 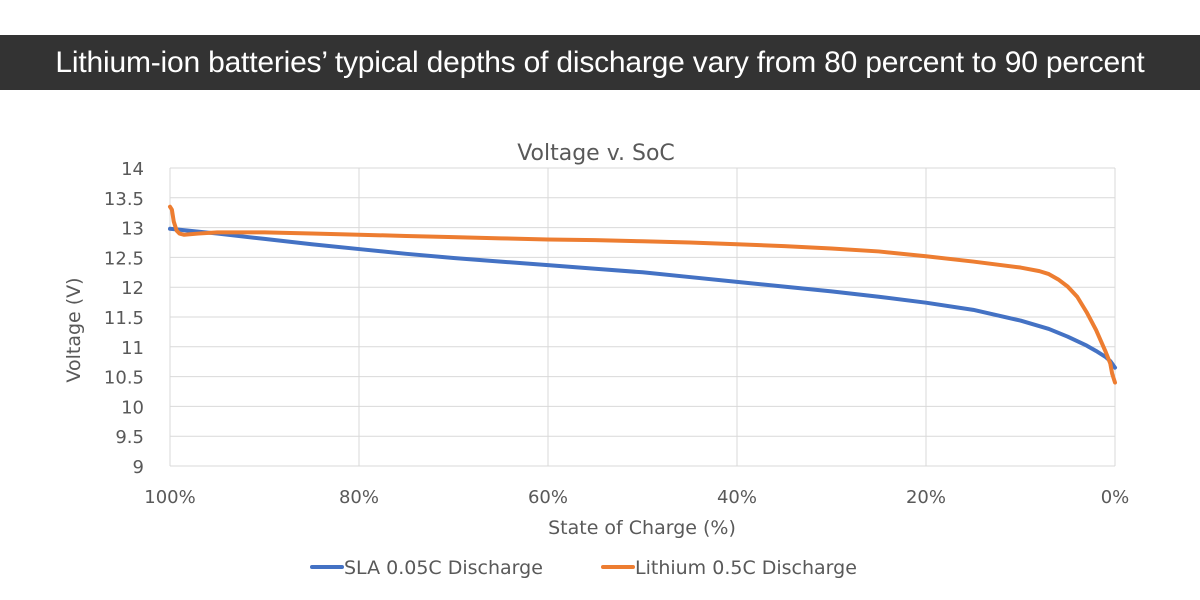 What do you see at coordinates (443, 568) in the screenshot?
I see `legend-label: SLA 0.05C Discharge` at bounding box center [443, 568].